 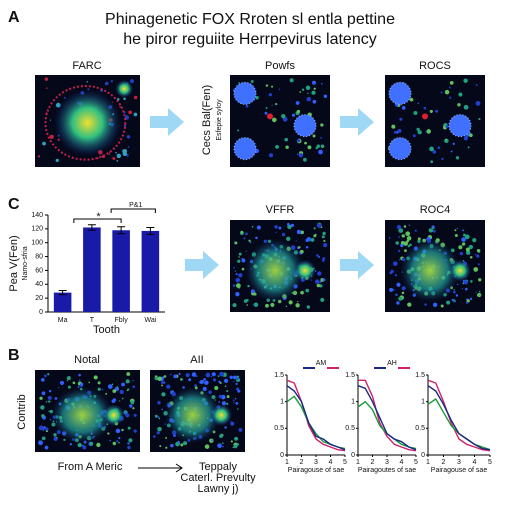 What do you see at coordinates (219, 120) in the screenshot?
I see `side-label-line: Esfepie syloy` at bounding box center [219, 120].